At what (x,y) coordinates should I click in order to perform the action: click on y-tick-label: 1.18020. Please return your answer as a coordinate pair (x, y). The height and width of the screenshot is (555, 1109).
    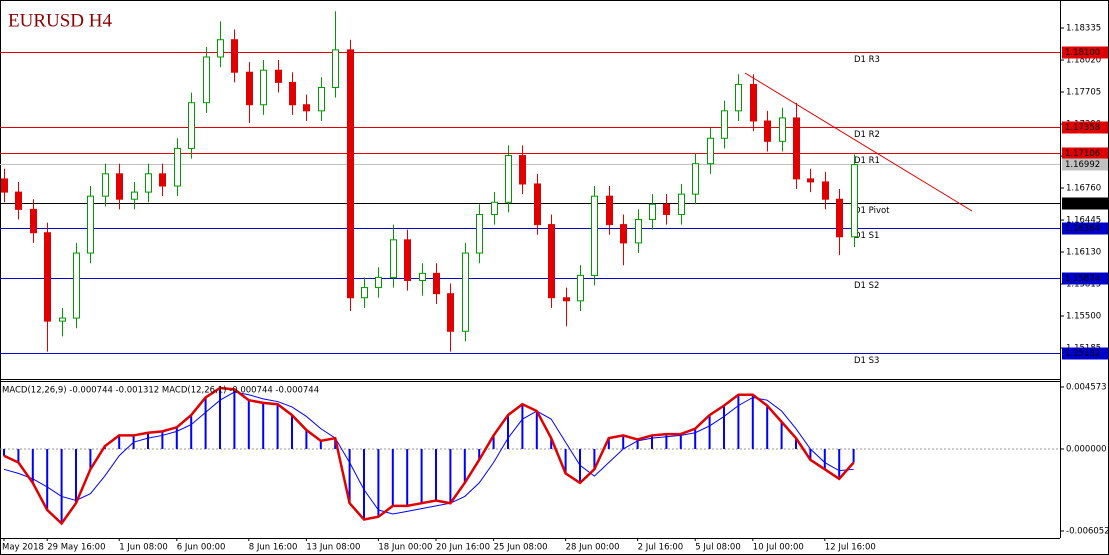
    Looking at the image, I should click on (1083, 61).